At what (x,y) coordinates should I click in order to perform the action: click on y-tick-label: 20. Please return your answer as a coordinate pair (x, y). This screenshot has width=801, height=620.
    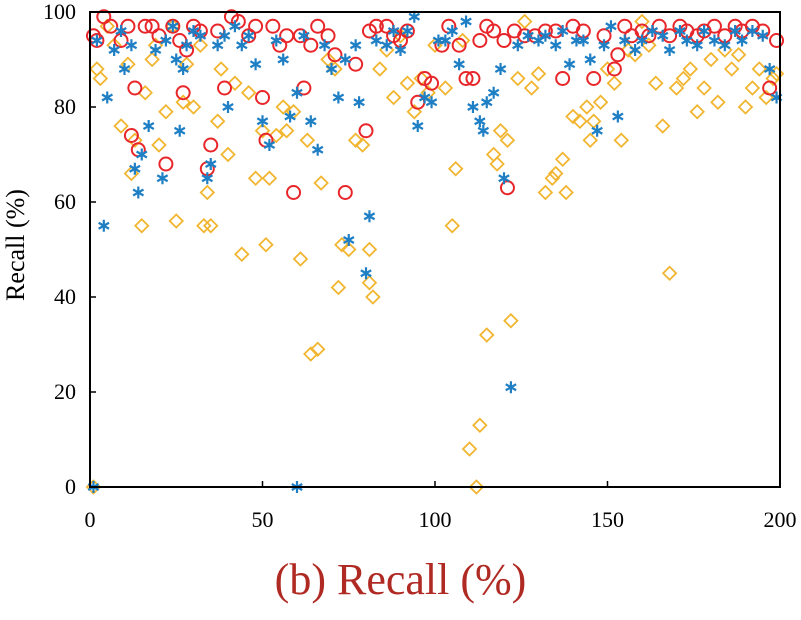
    Looking at the image, I should click on (65, 391).